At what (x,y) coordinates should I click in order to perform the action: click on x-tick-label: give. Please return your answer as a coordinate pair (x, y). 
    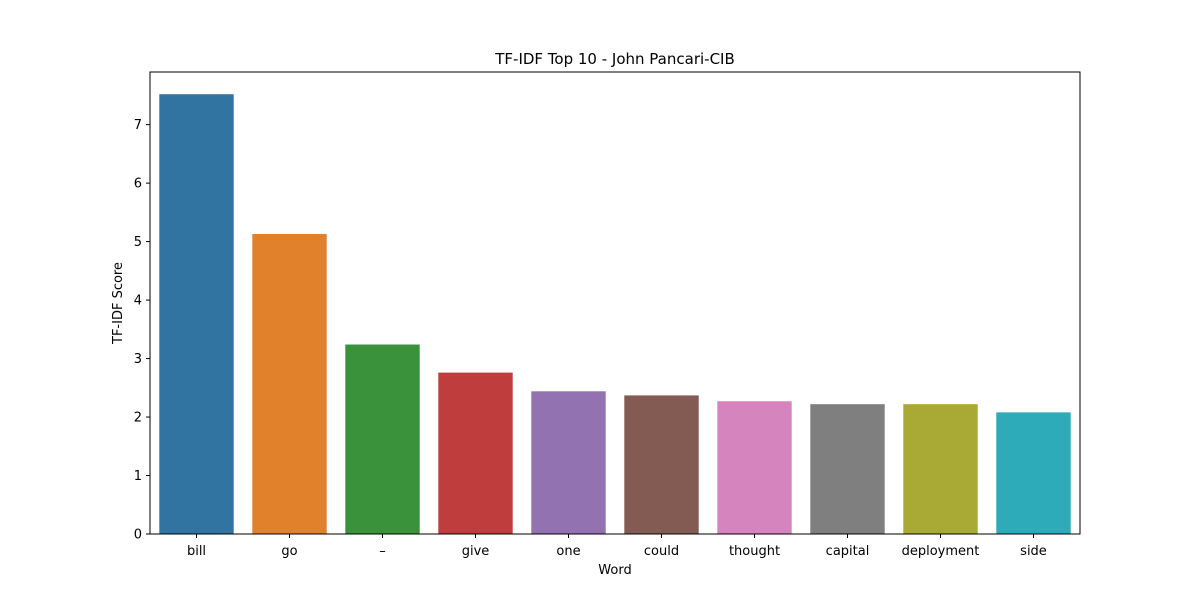
    Looking at the image, I should click on (476, 551).